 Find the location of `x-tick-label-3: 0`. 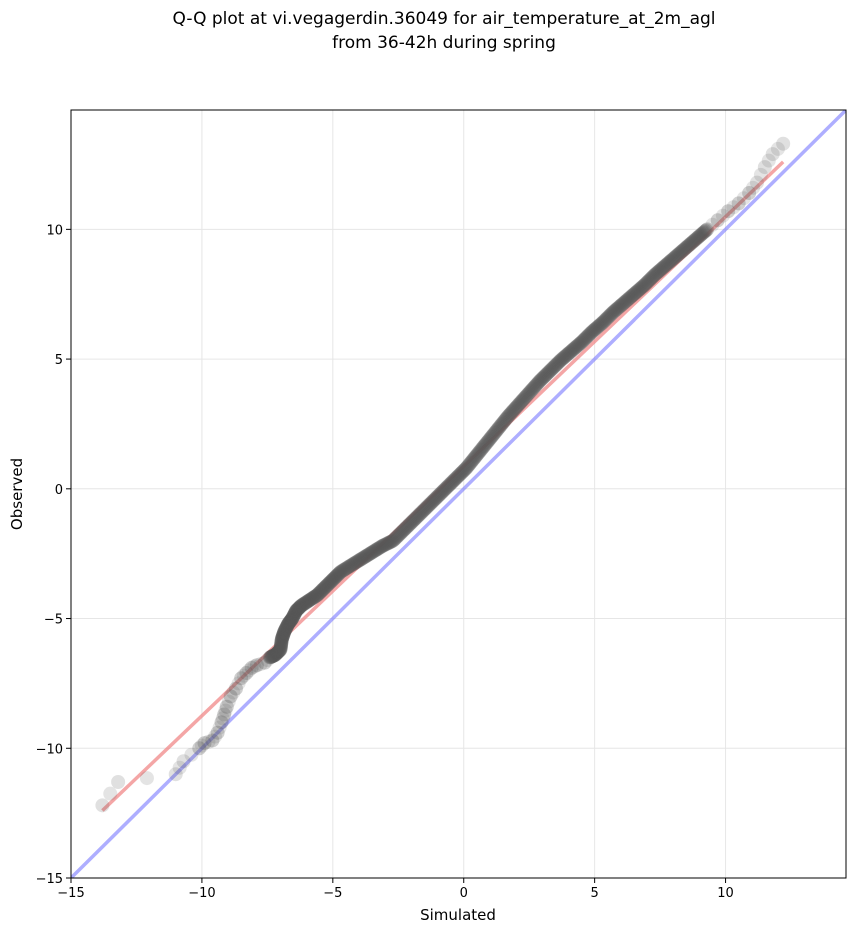

x-tick-label-3: 0 is located at coordinates (464, 893).